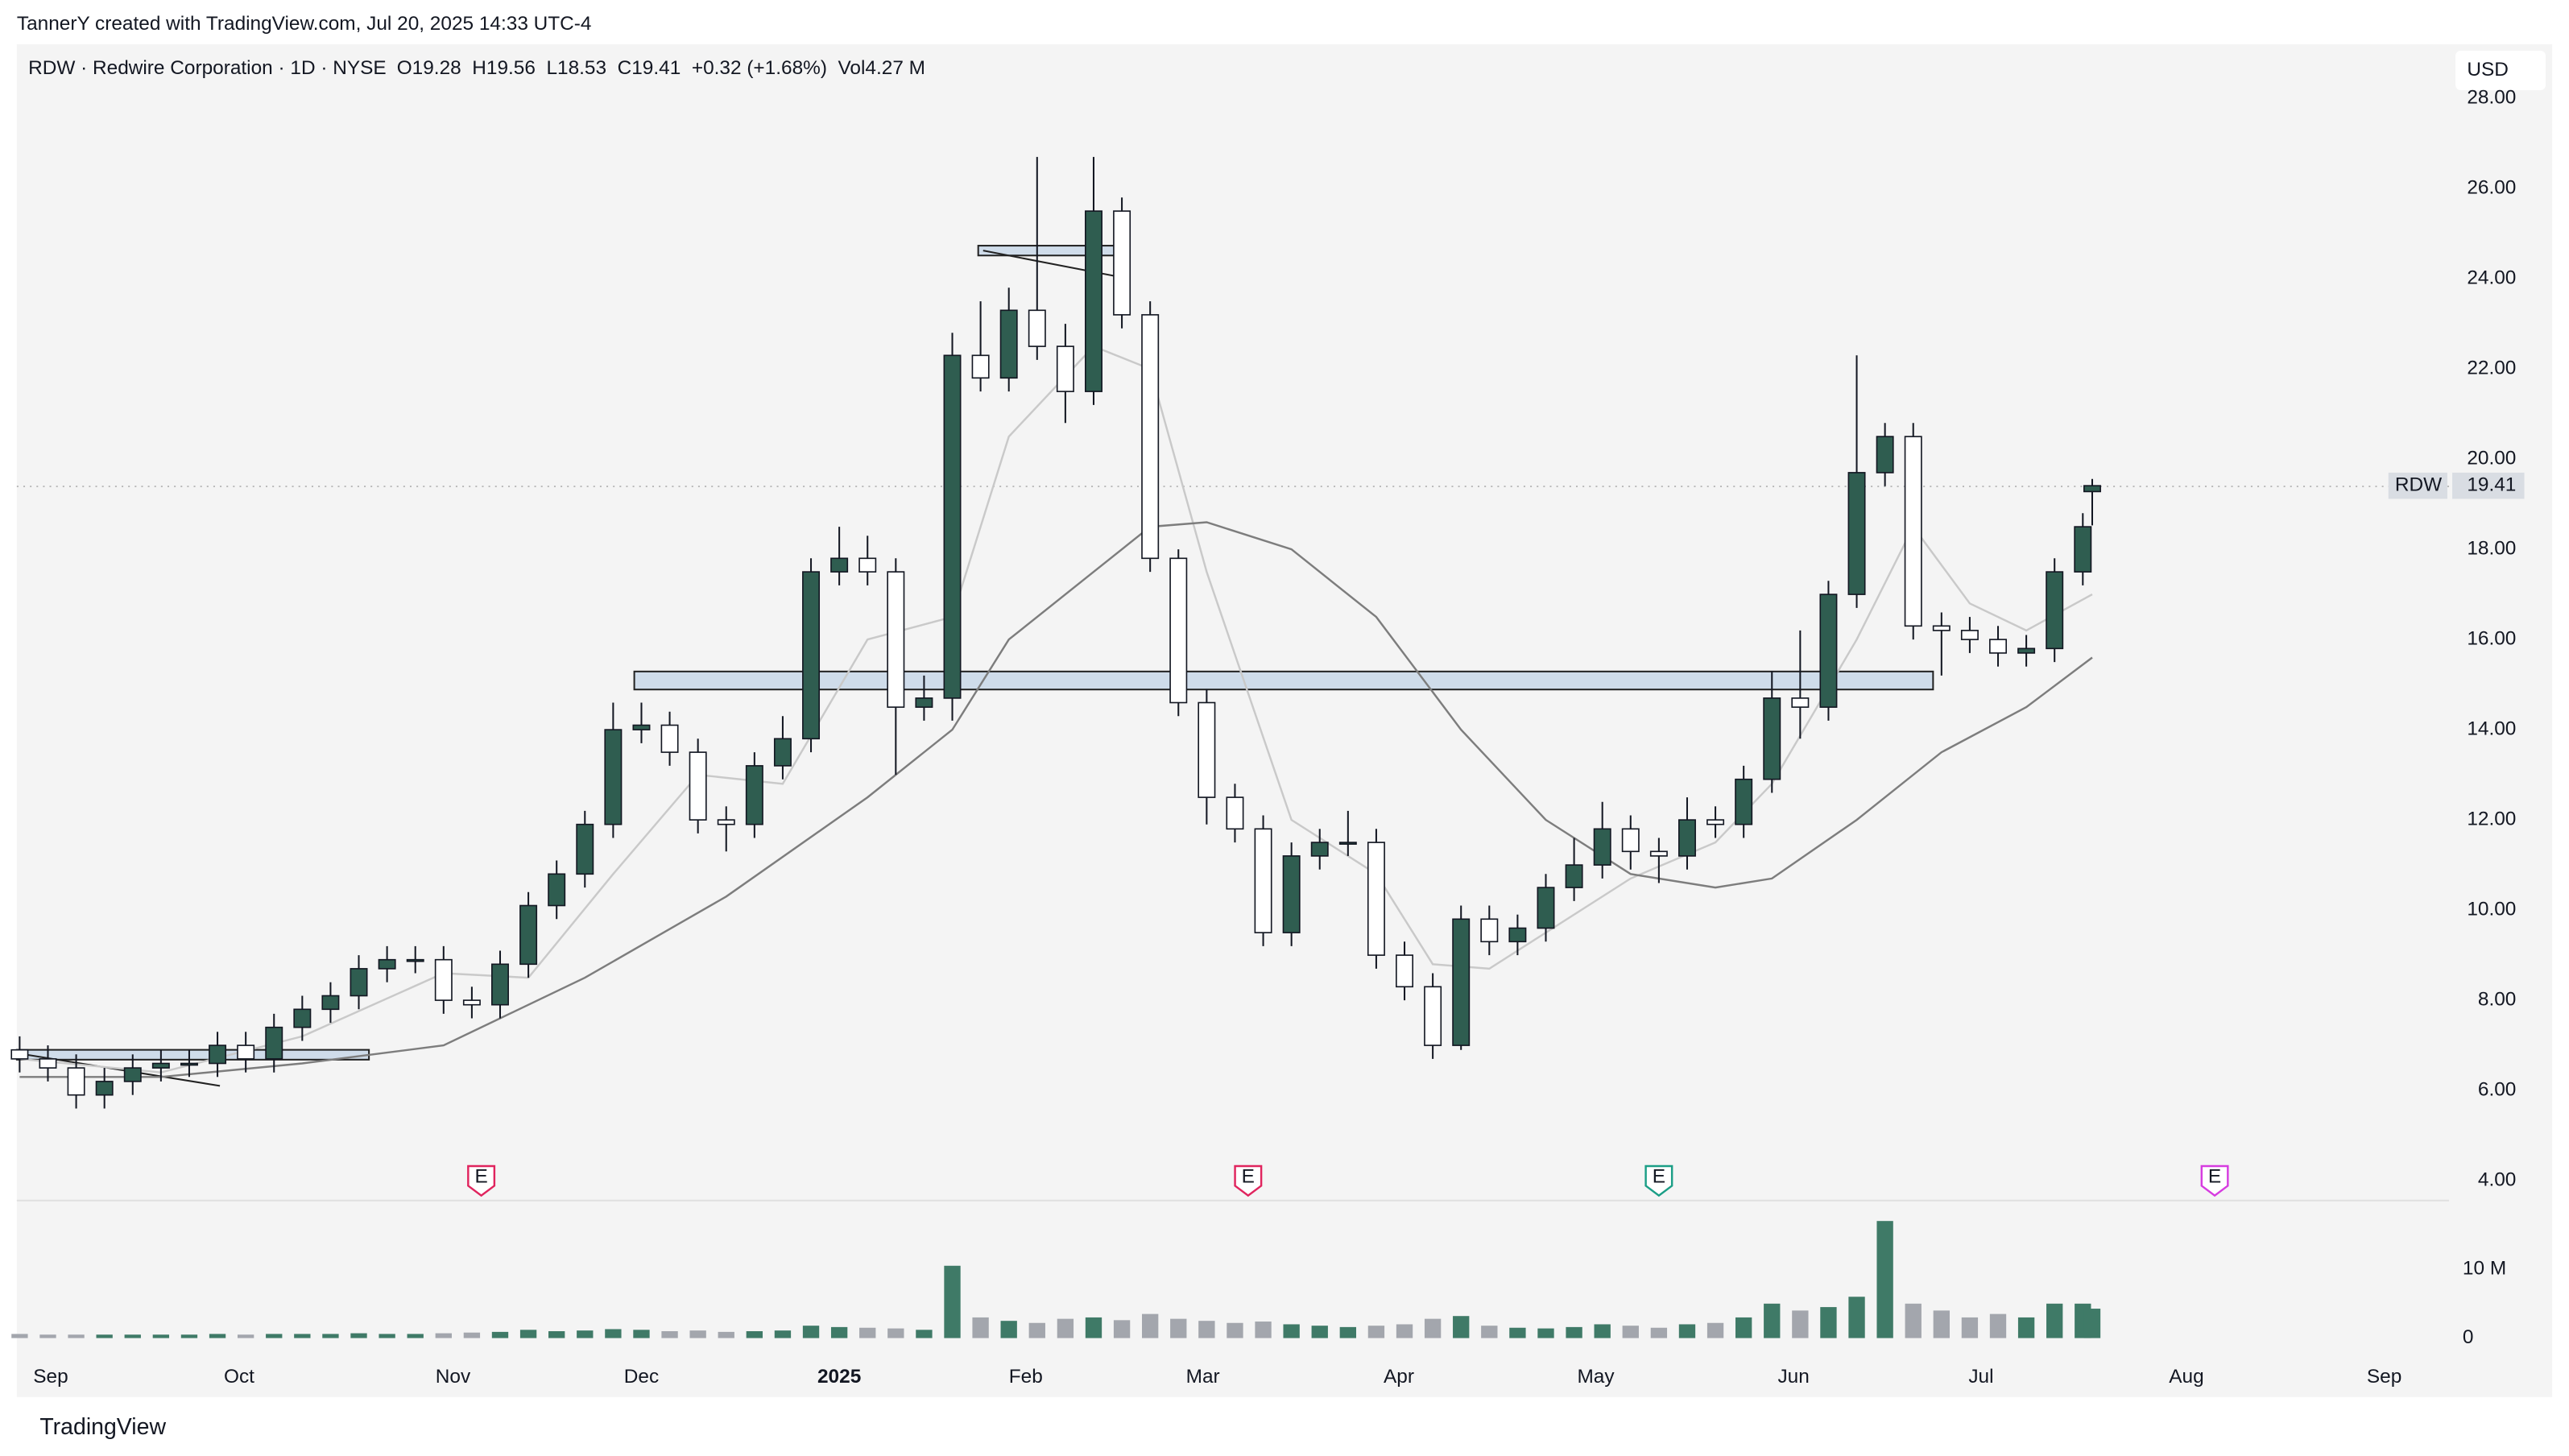  I want to click on x-tick-label: Aug, so click(2186, 1377).